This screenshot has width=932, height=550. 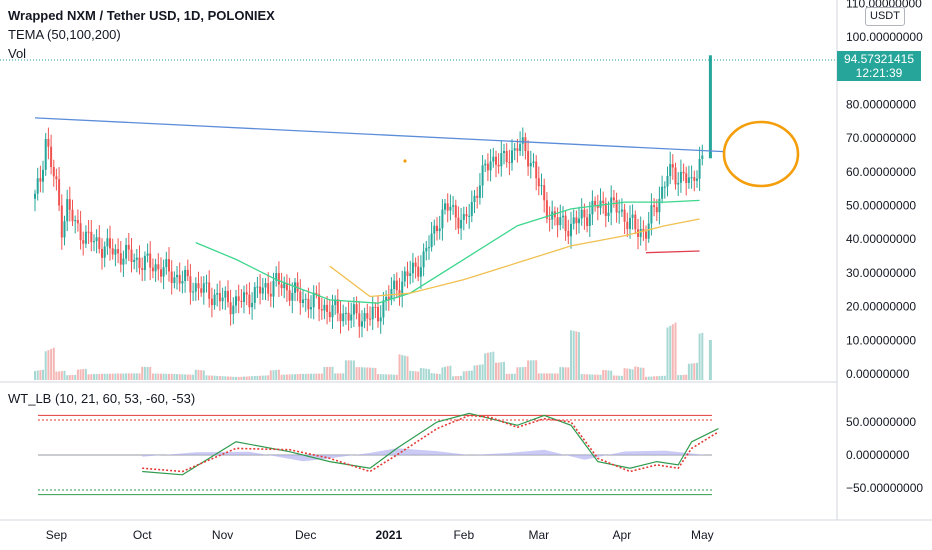 What do you see at coordinates (17, 53) in the screenshot?
I see `volume-legend: Vol` at bounding box center [17, 53].